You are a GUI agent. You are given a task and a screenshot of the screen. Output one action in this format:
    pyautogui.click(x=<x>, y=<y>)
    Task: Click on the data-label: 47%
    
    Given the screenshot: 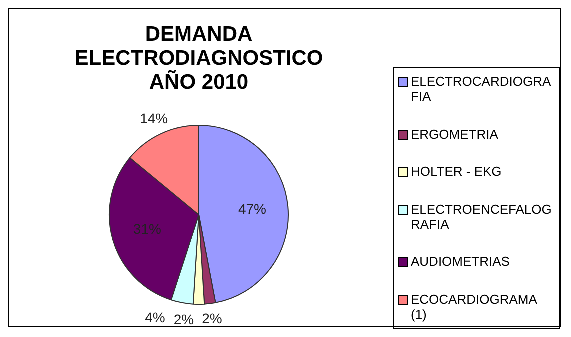 What is the action you would take?
    pyautogui.click(x=252, y=208)
    